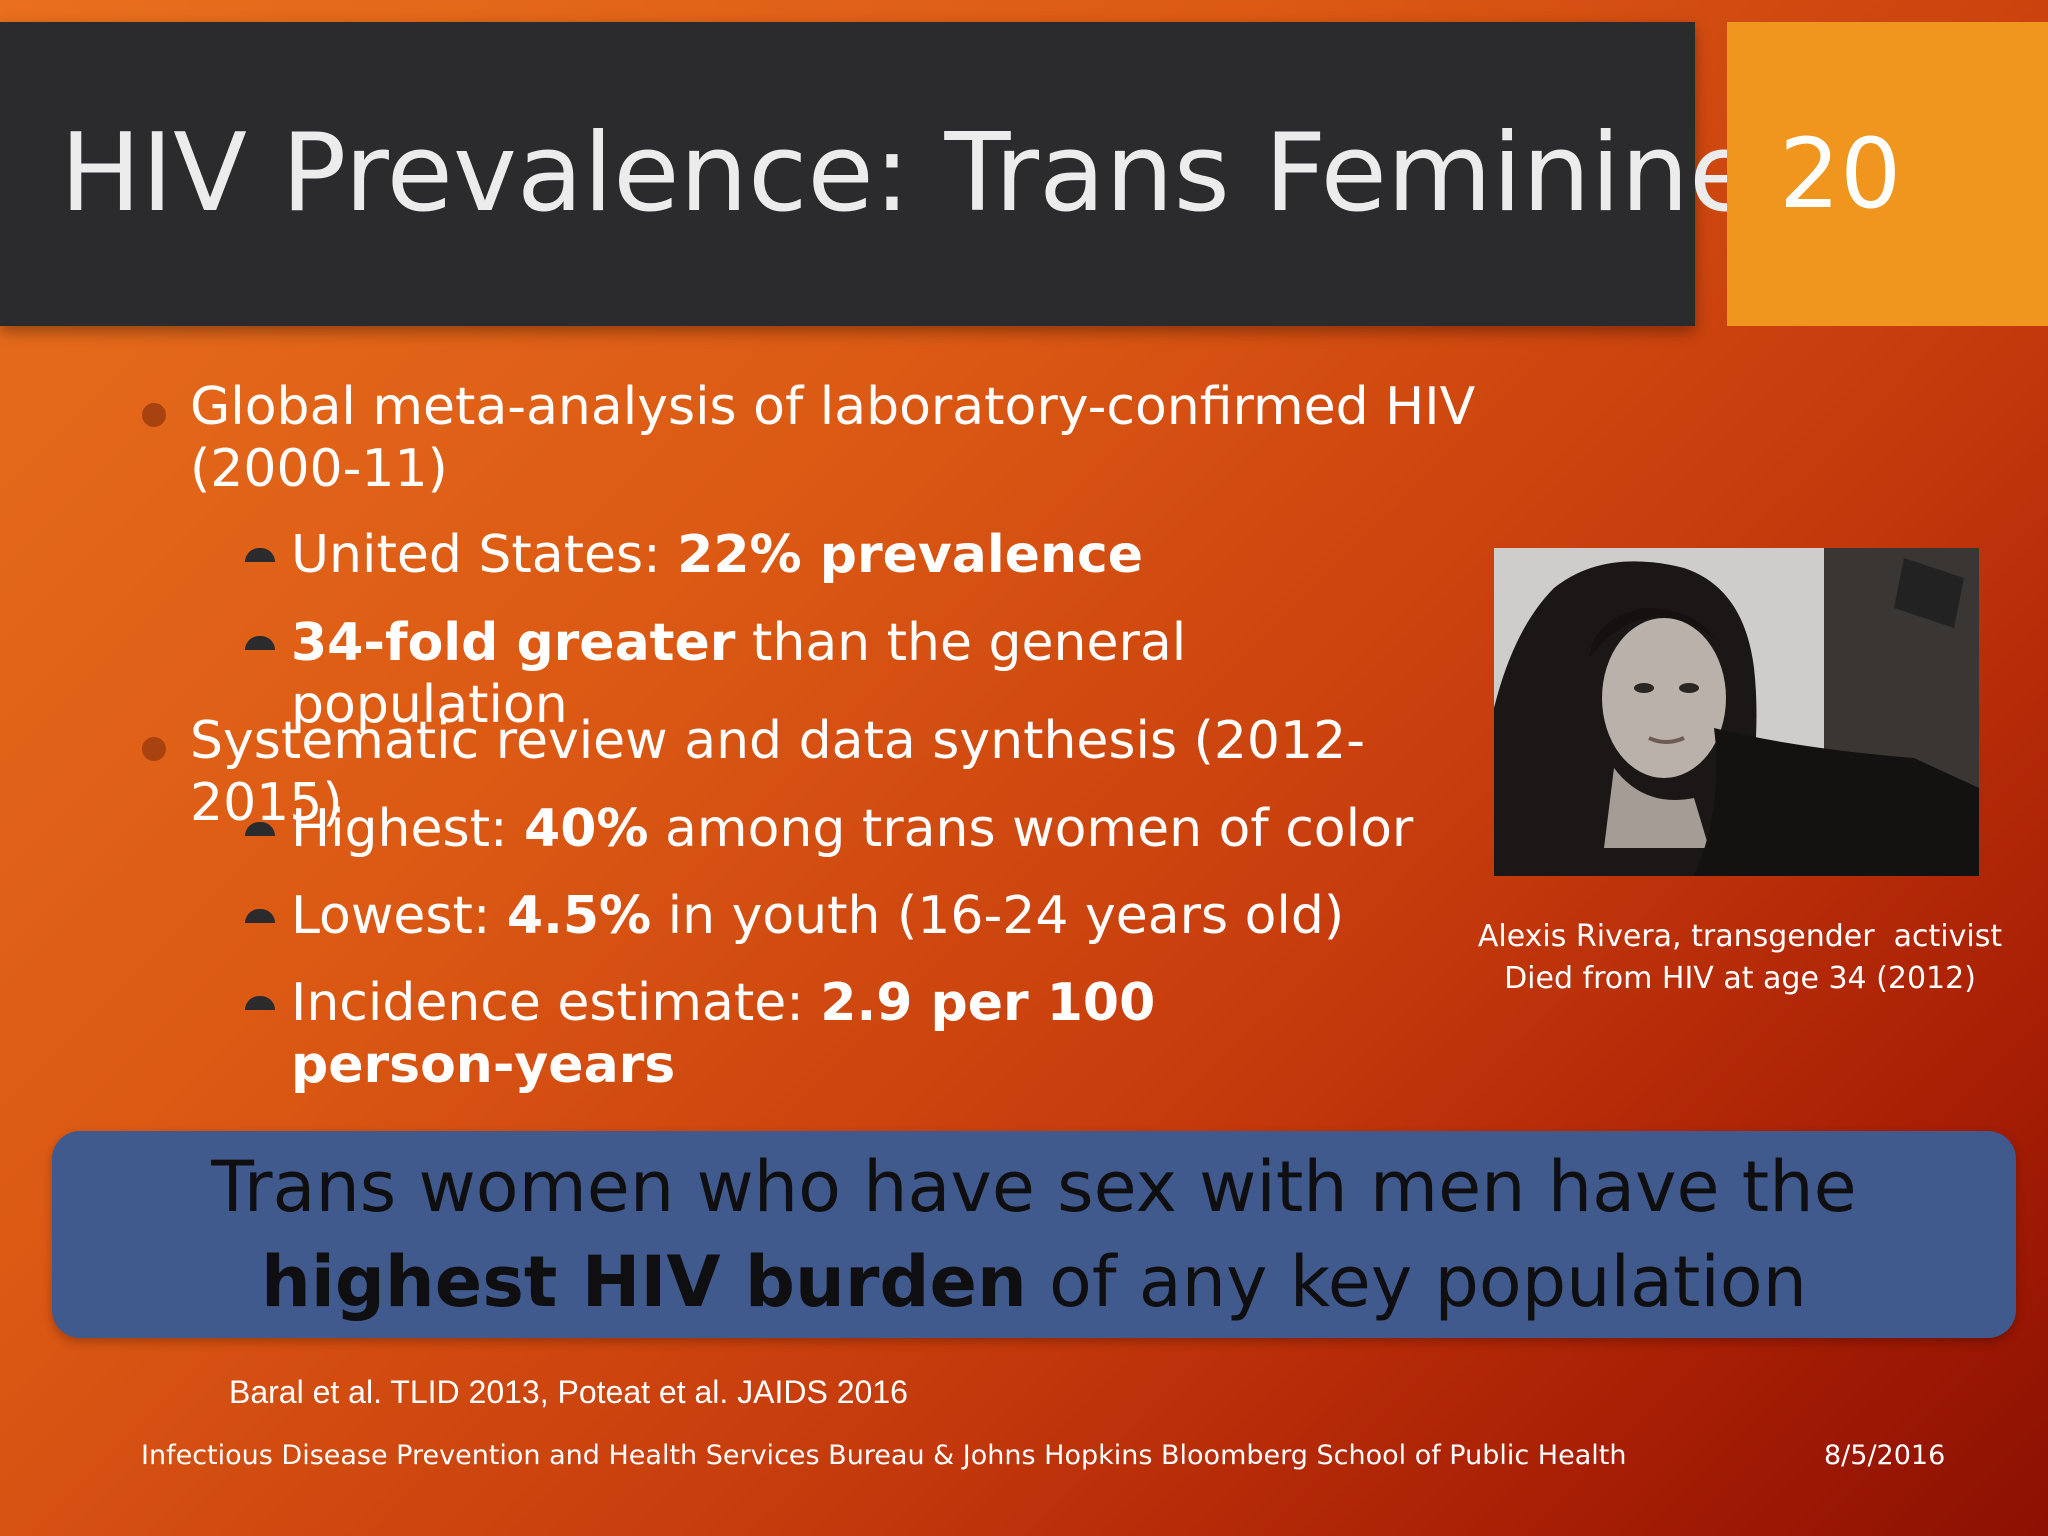 This screenshot has height=1536, width=2048. What do you see at coordinates (910, 555) in the screenshot?
I see `sub-bullet-bold: 22% prevalence` at bounding box center [910, 555].